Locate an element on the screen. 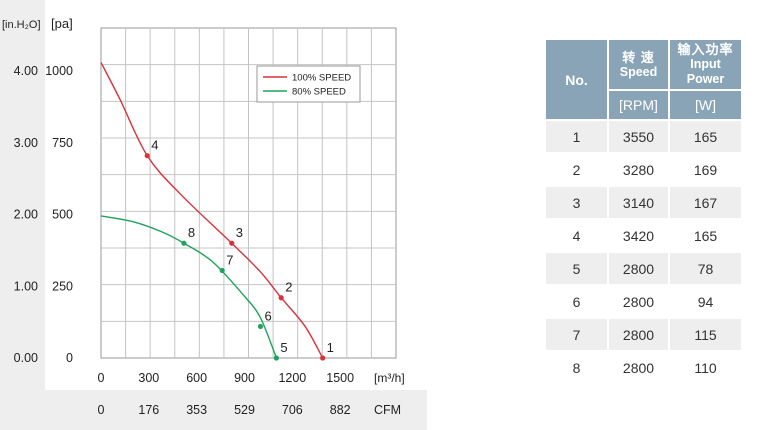 Image resolution: width=760 pixels, height=430 pixels. x-tick-label-m3h: 1500 is located at coordinates (340, 378).